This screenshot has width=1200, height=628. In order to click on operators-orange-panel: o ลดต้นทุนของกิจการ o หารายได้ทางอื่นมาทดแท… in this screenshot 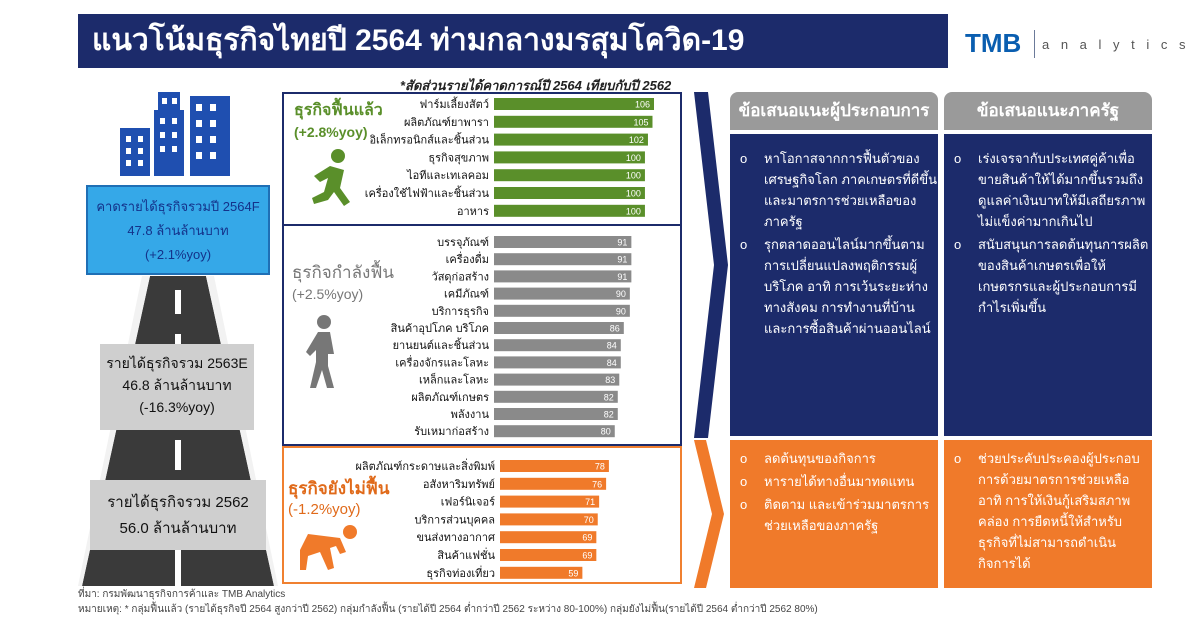, I will do `click(834, 514)`.